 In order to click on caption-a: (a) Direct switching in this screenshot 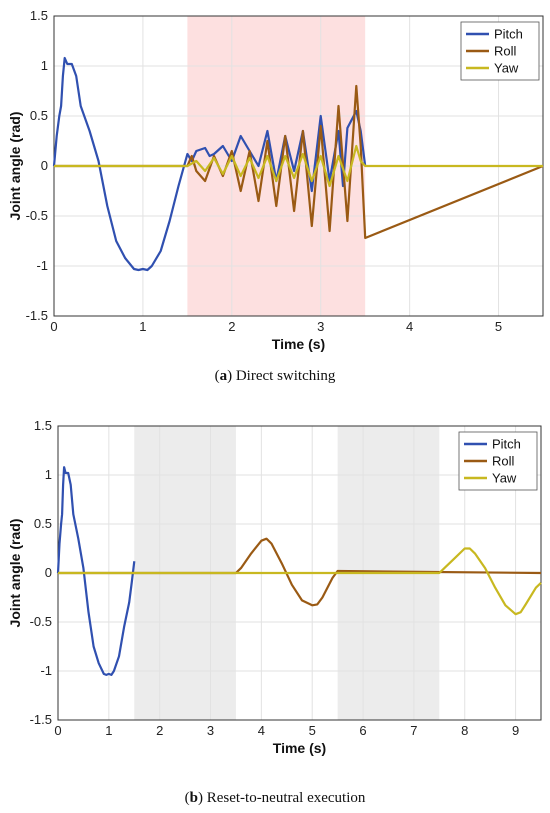, I will do `click(275, 376)`.